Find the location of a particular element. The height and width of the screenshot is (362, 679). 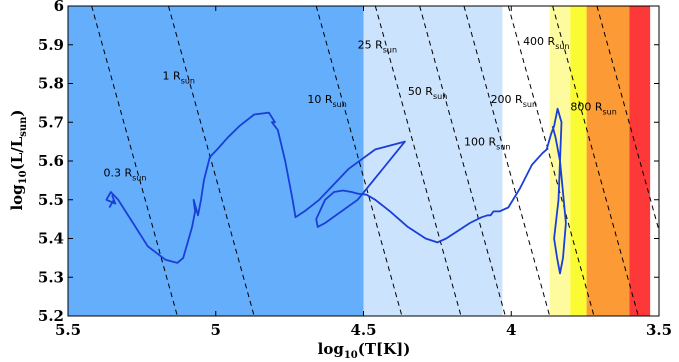

radius-label-7: 400 Rsun is located at coordinates (546, 43).